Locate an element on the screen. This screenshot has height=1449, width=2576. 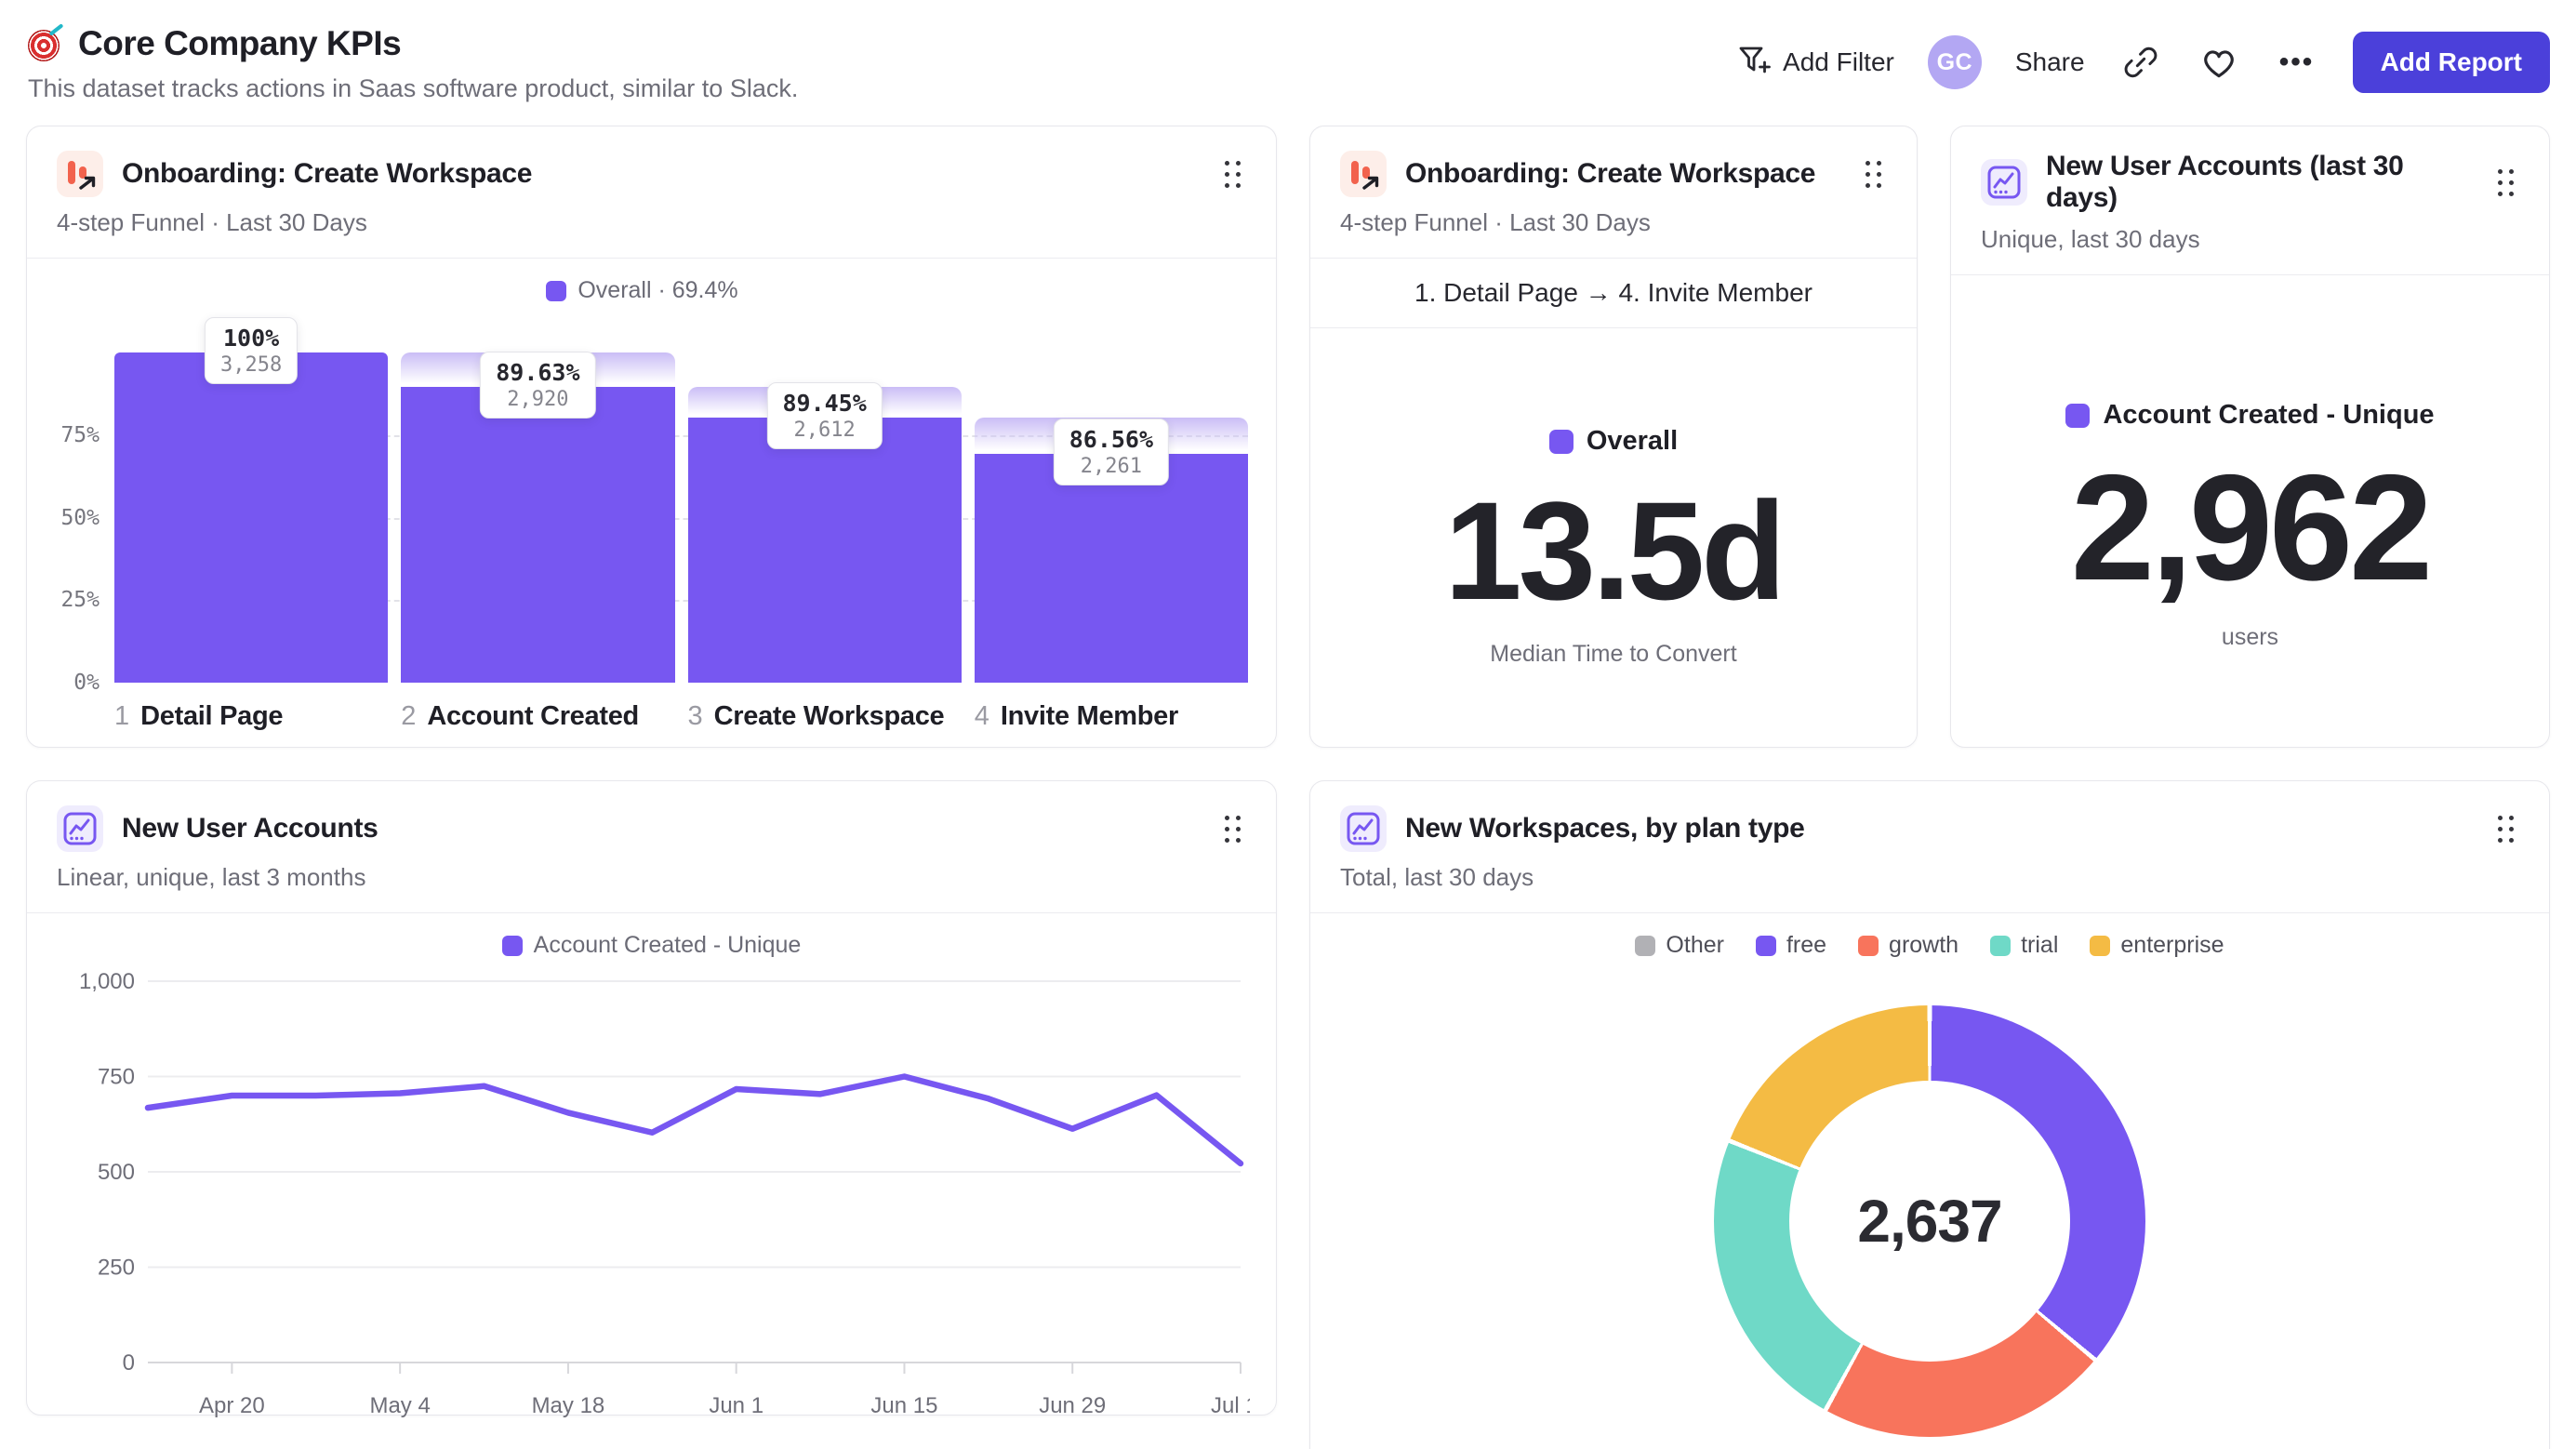
donut-total-value: 2,637 is located at coordinates (1929, 1221).